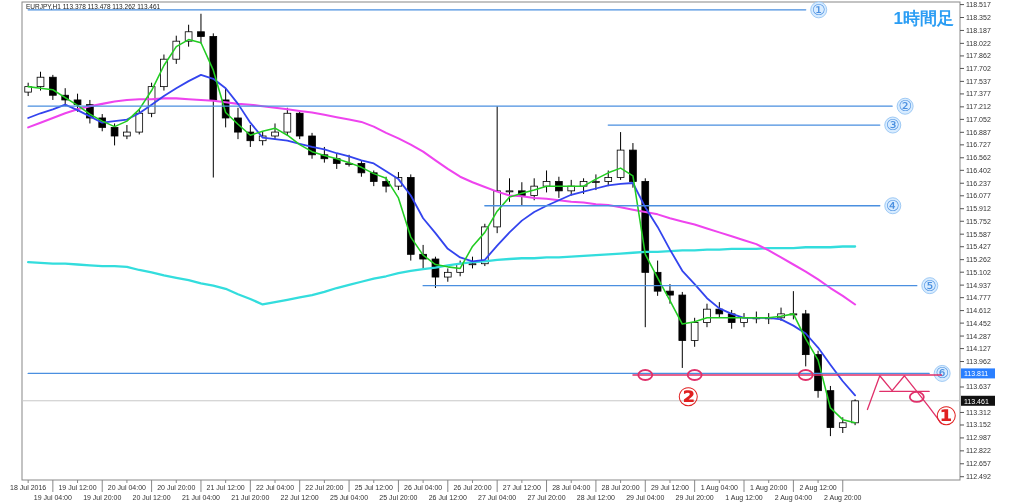 This screenshot has height=504, width=1024. What do you see at coordinates (945, 416) in the screenshot?
I see `annotation: ①` at bounding box center [945, 416].